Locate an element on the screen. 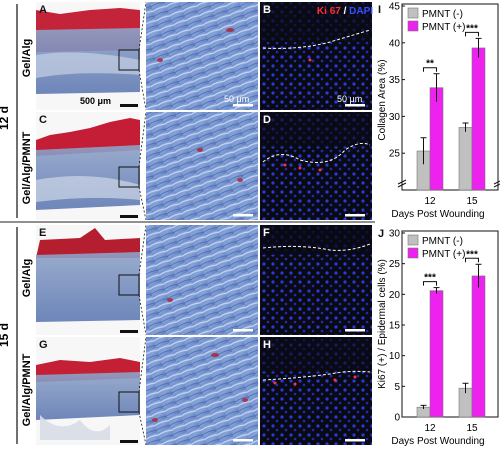 This screenshot has height=449, width=500. zoom-connectors is located at coordinates (142, 223).